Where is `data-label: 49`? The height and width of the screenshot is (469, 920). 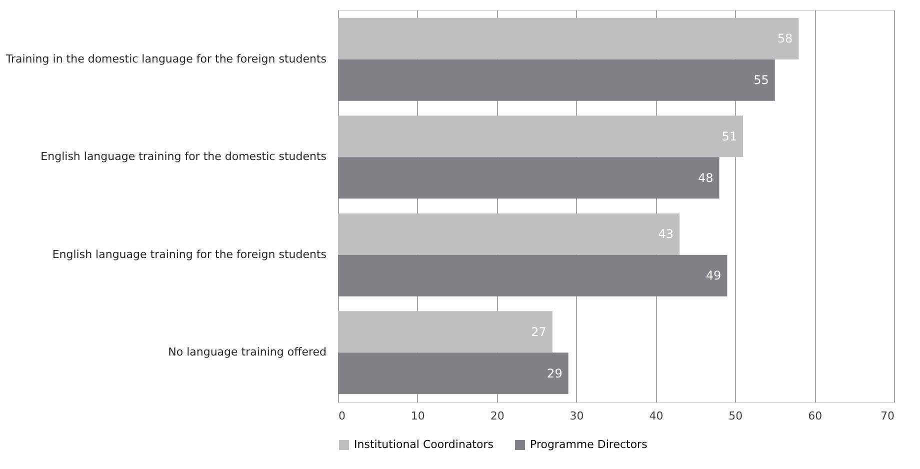 data-label: 49 is located at coordinates (714, 275).